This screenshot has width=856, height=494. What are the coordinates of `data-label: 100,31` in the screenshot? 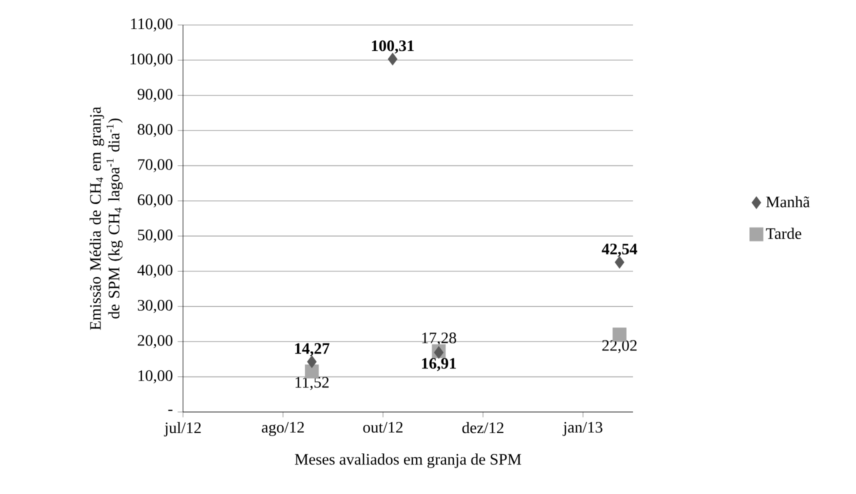 It's located at (393, 47).